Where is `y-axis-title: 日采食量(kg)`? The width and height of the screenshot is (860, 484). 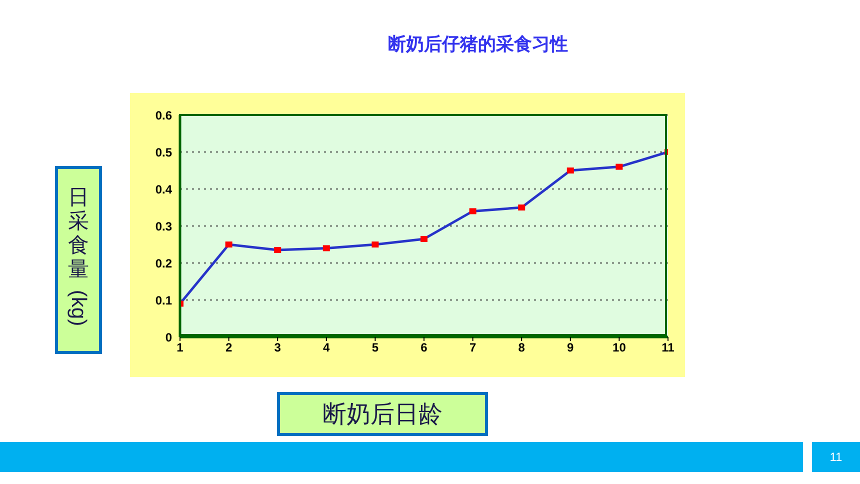 y-axis-title: 日采食量(kg) is located at coordinates (78, 256).